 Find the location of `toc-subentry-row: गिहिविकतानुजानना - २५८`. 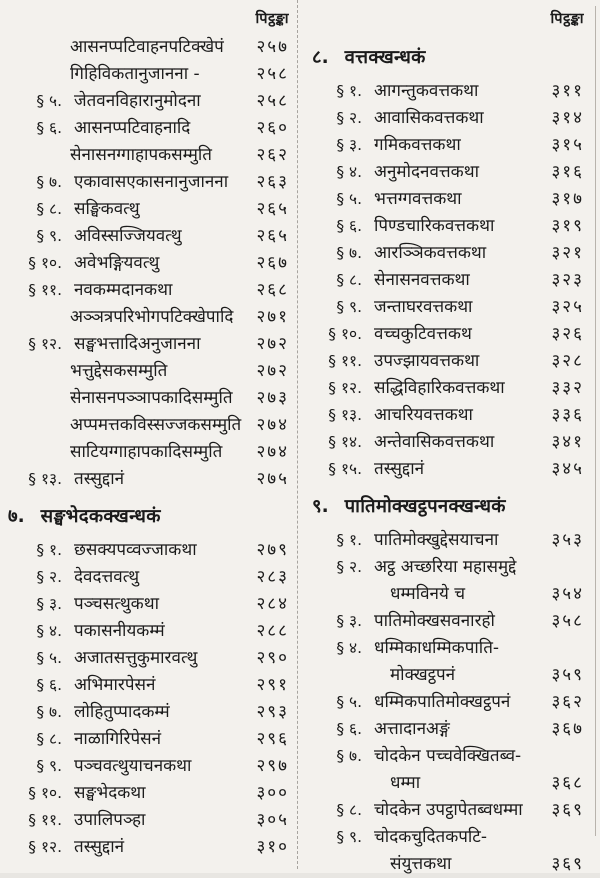

toc-subentry-row: गिहिविकतानुजानना - २५८ is located at coordinates (148, 74).